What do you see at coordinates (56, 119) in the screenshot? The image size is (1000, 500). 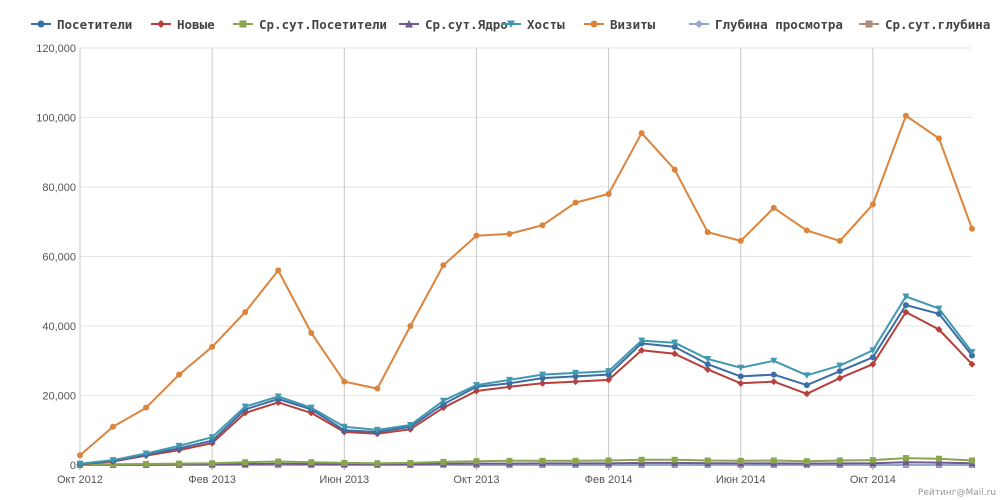 I see `y-tick-label: 100,000` at bounding box center [56, 119].